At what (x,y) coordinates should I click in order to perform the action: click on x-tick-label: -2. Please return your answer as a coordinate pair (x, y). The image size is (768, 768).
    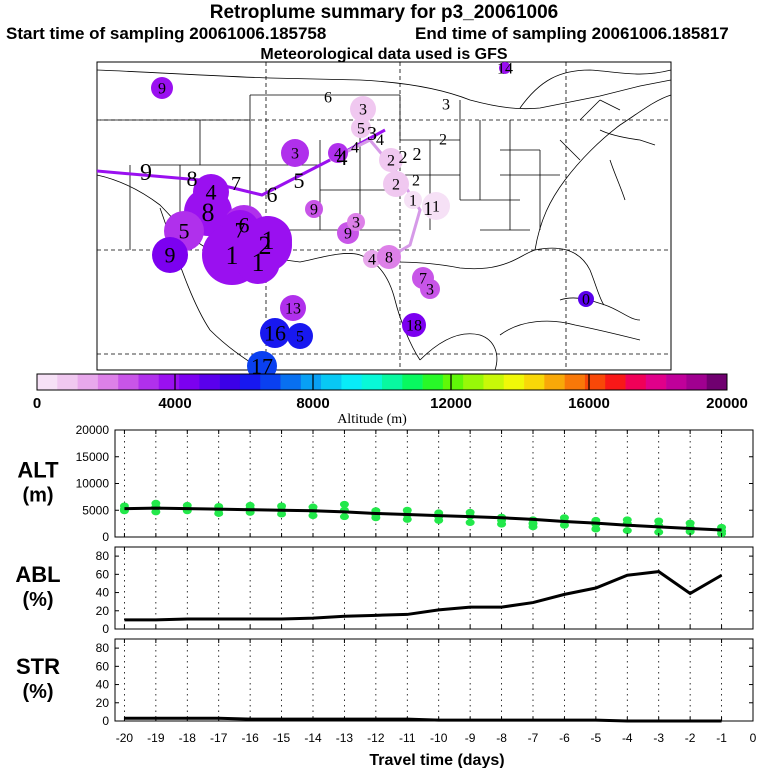
    Looking at the image, I should click on (690, 738).